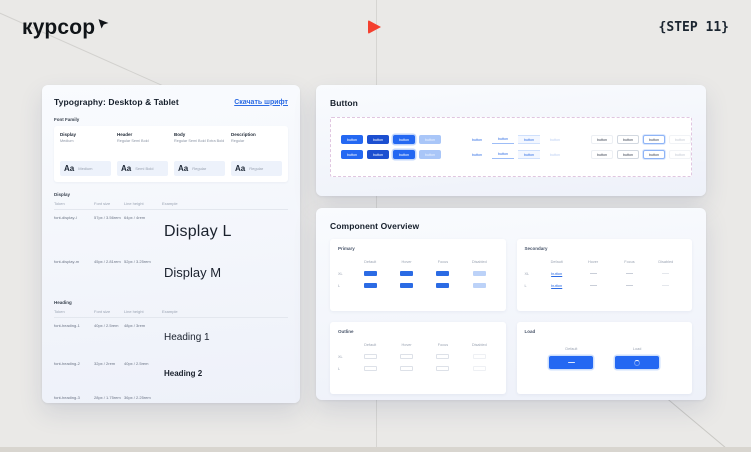 This screenshot has height=452, width=751. Describe the element at coordinates (67, 119) in the screenshot. I see `font-family-label: Font Family` at that location.